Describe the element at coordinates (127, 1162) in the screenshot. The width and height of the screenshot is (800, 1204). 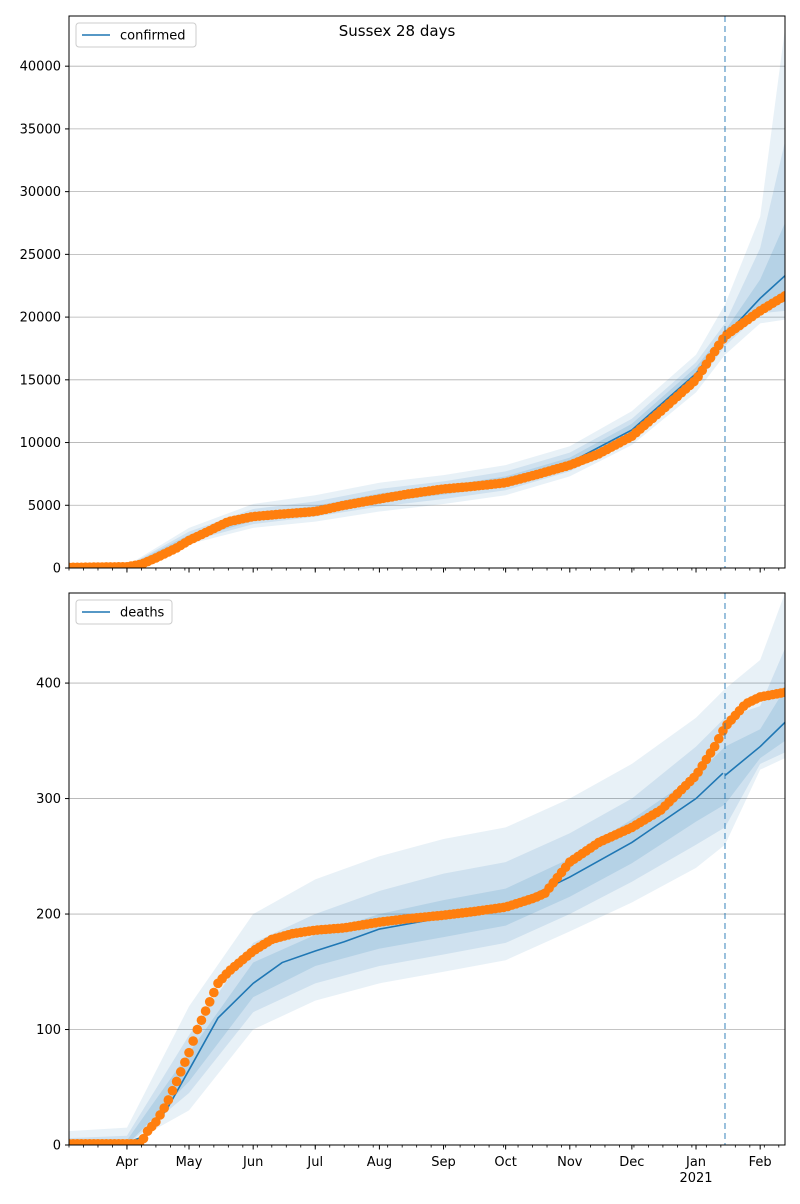
I see `x-tick-label: Apr` at that location.